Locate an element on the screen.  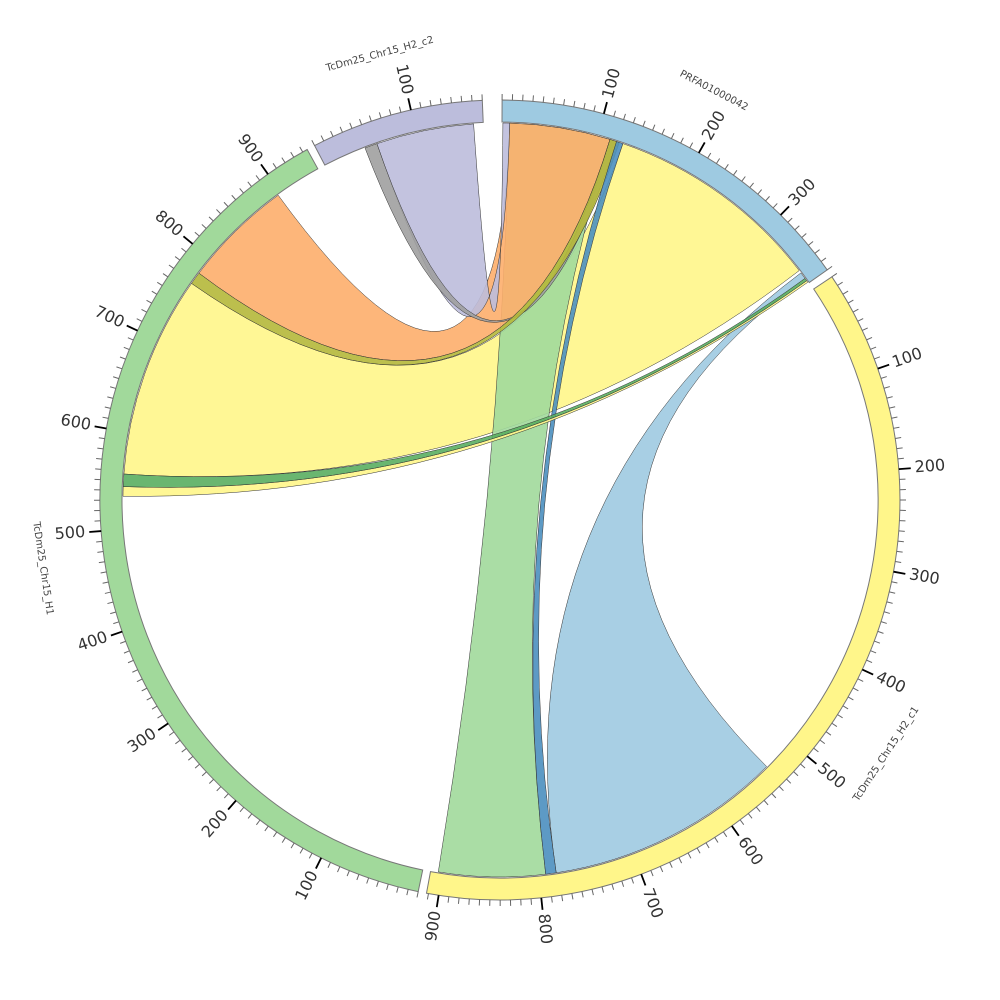
segment-arc is located at coordinates (398, 132).